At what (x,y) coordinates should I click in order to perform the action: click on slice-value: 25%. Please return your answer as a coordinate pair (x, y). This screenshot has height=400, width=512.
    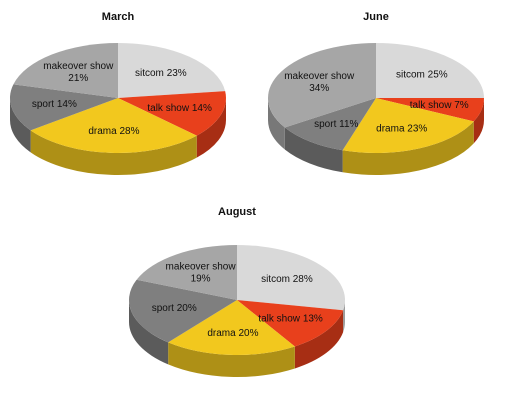
    Looking at the image, I should click on (438, 74).